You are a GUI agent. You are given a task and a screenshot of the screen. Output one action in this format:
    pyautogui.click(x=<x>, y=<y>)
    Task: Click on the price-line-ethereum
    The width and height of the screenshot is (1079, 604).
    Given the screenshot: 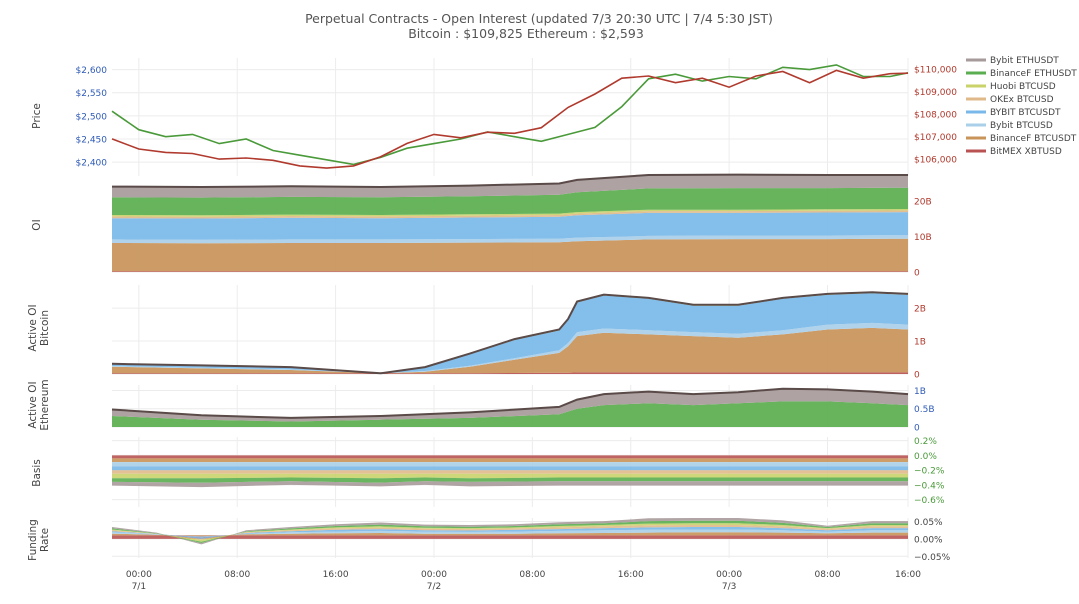 What is the action you would take?
    pyautogui.click(x=510, y=115)
    